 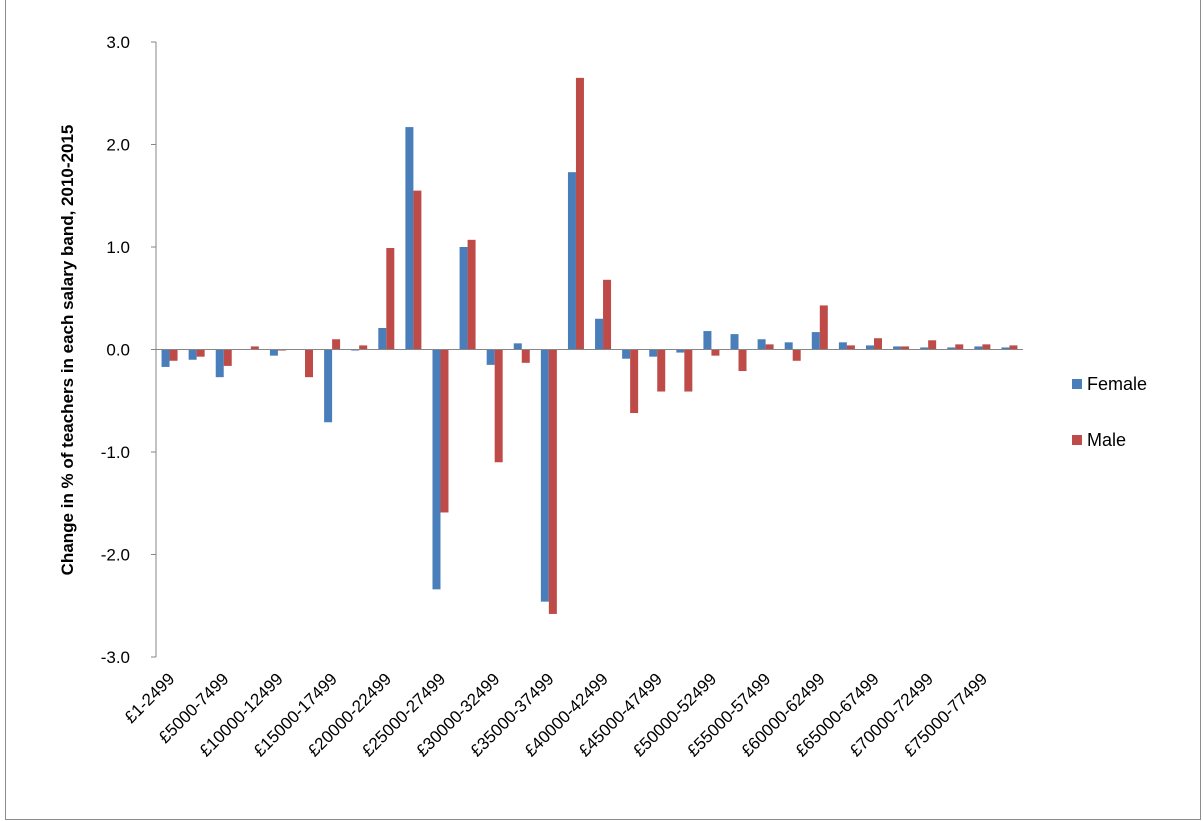 I want to click on legend-swatch-male, so click(x=1077, y=440).